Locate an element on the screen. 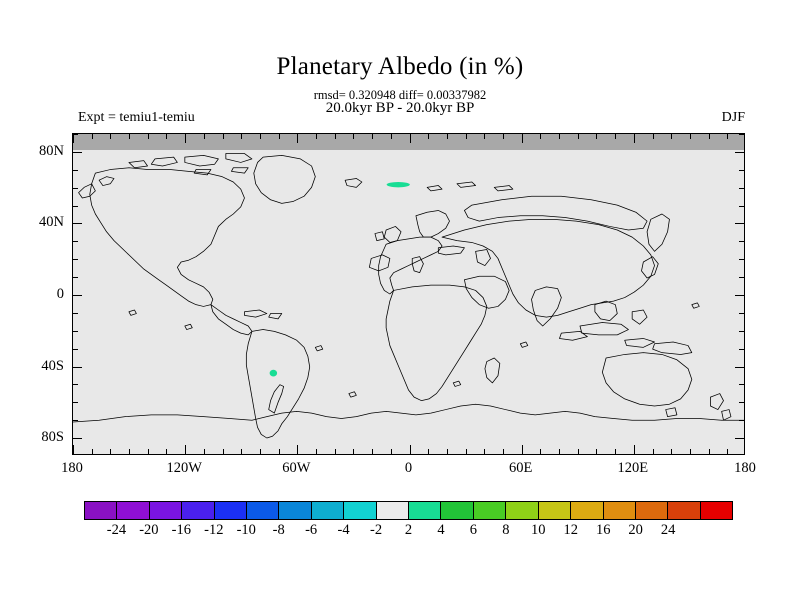 The image size is (800, 600). arctic-polar-band is located at coordinates (408, 142).